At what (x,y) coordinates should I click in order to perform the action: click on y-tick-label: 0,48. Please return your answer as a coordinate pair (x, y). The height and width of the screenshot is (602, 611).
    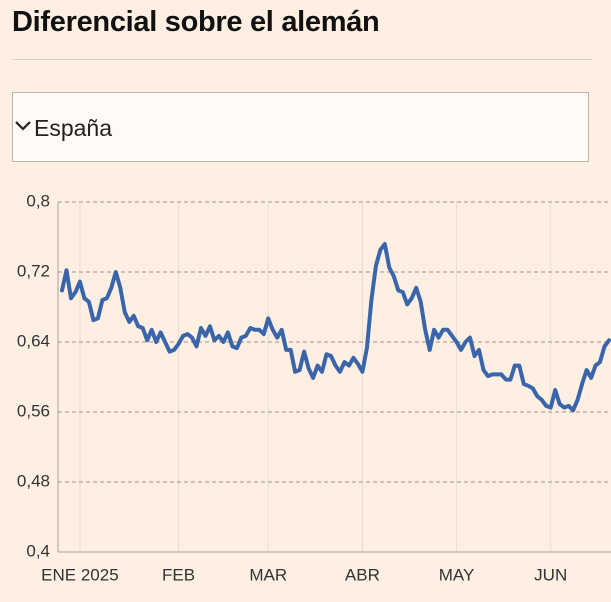
    Looking at the image, I should click on (33, 480).